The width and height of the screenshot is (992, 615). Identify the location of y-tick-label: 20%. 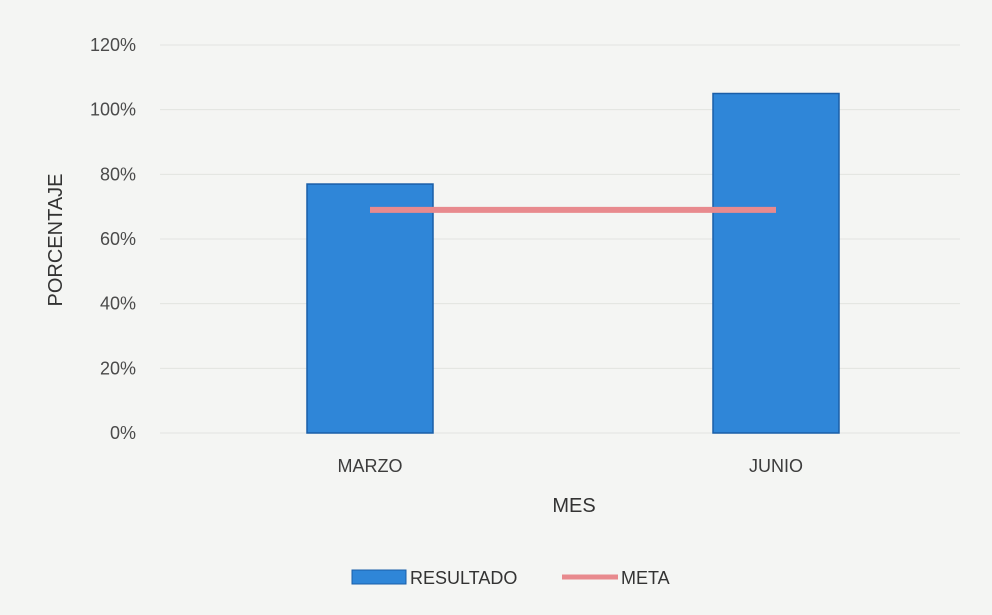
(118, 368).